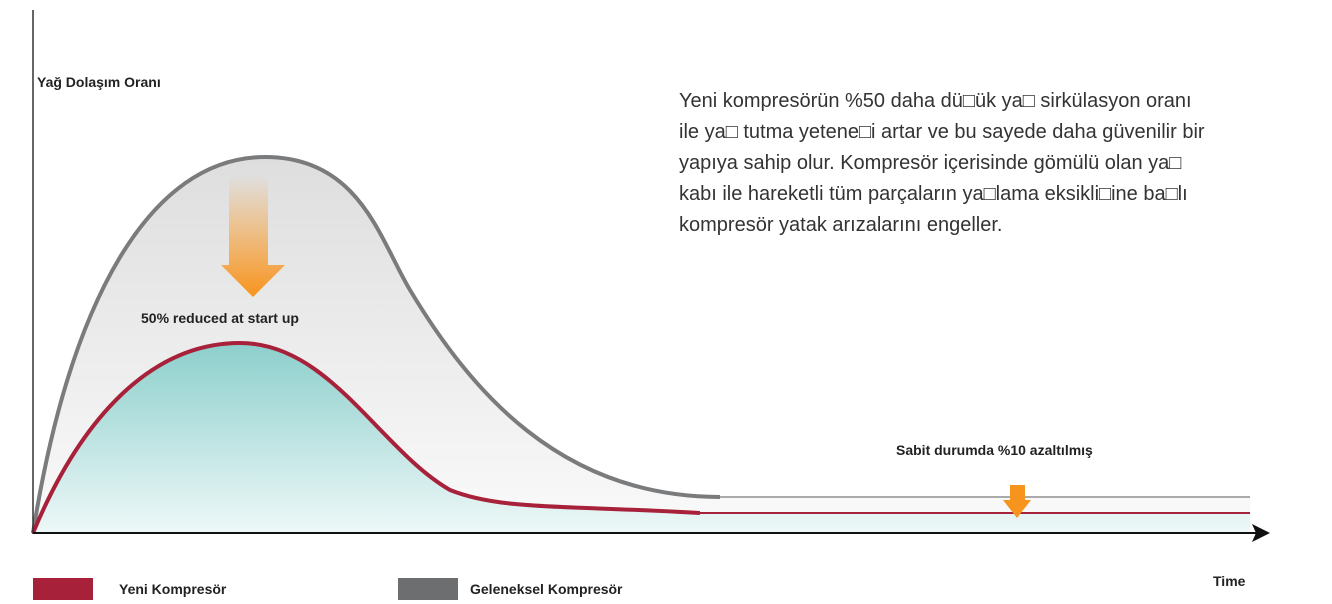  What do you see at coordinates (546, 589) in the screenshot?
I see `legend-label: Geleneksel Kompresör` at bounding box center [546, 589].